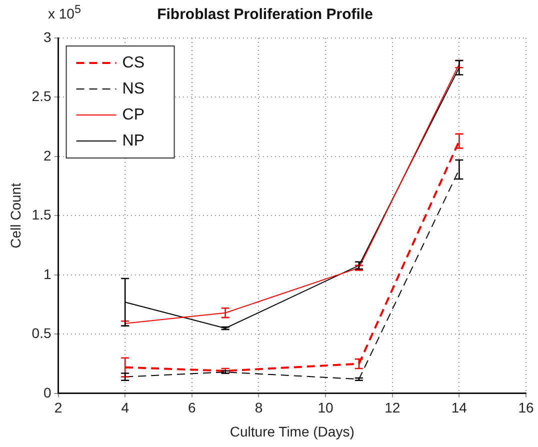 The height and width of the screenshot is (447, 538). What do you see at coordinates (258, 408) in the screenshot?
I see `x-tick-label: 8` at bounding box center [258, 408].